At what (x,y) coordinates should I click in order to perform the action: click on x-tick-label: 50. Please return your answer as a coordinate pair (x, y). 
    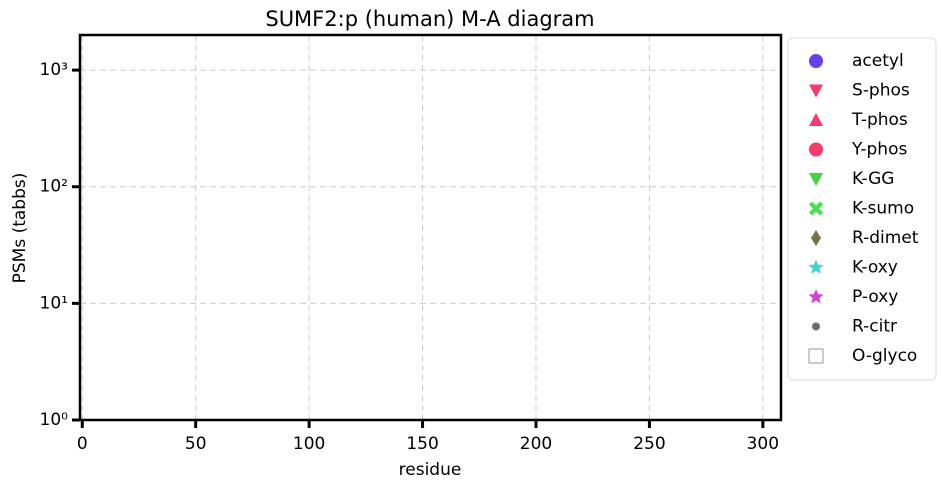
    Looking at the image, I should click on (196, 444).